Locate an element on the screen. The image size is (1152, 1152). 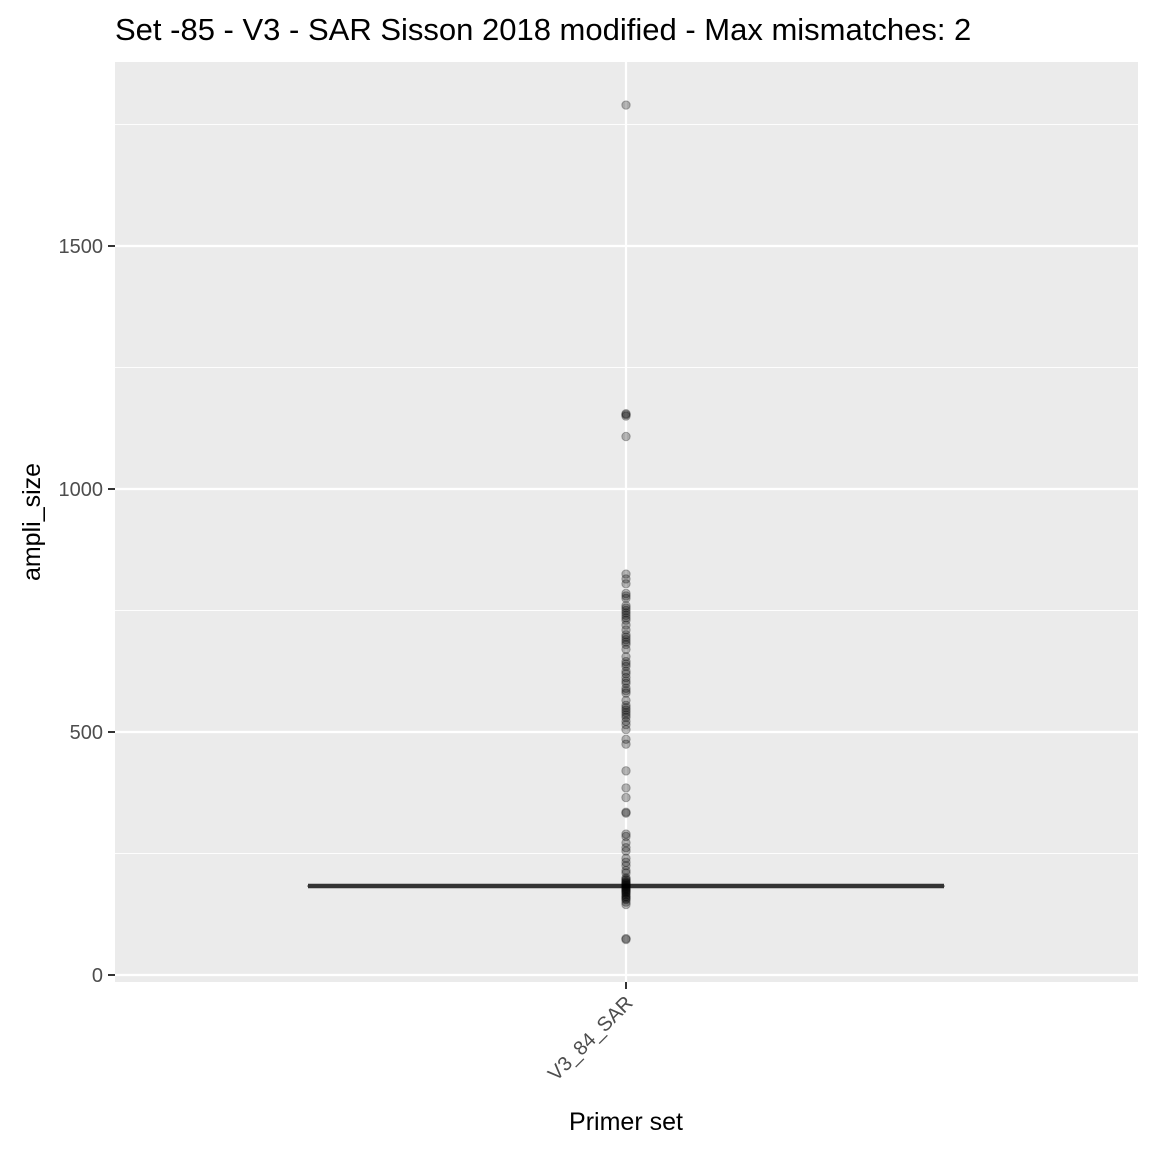
x-tick-label: V3_84_SAR is located at coordinates (590, 1038).